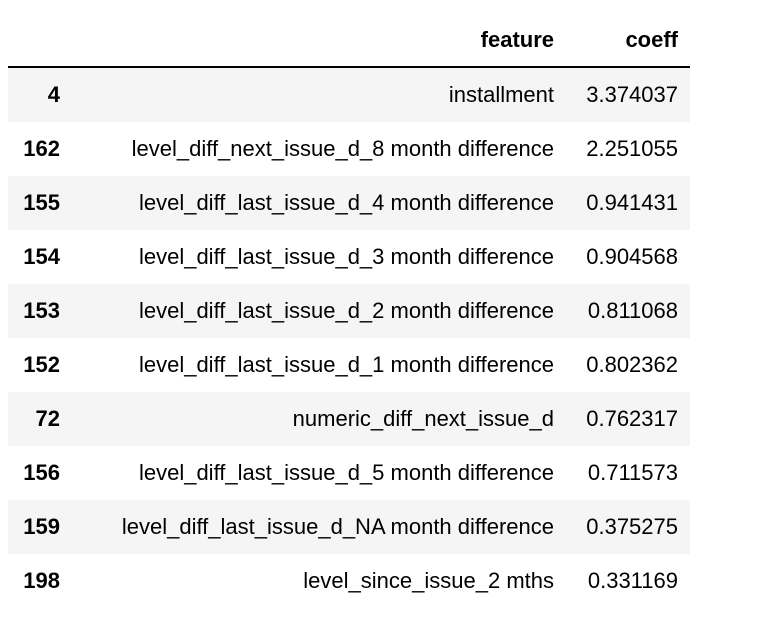 This screenshot has height=624, width=760. What do you see at coordinates (632, 310) in the screenshot?
I see `coeff-cell: 0.811068` at bounding box center [632, 310].